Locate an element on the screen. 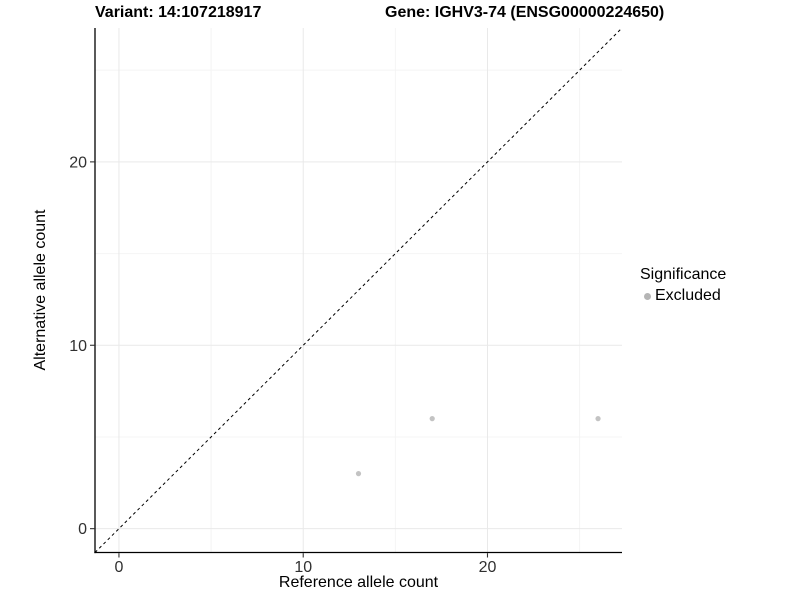  legend-entry-excluded: Excluded is located at coordinates (683, 296).